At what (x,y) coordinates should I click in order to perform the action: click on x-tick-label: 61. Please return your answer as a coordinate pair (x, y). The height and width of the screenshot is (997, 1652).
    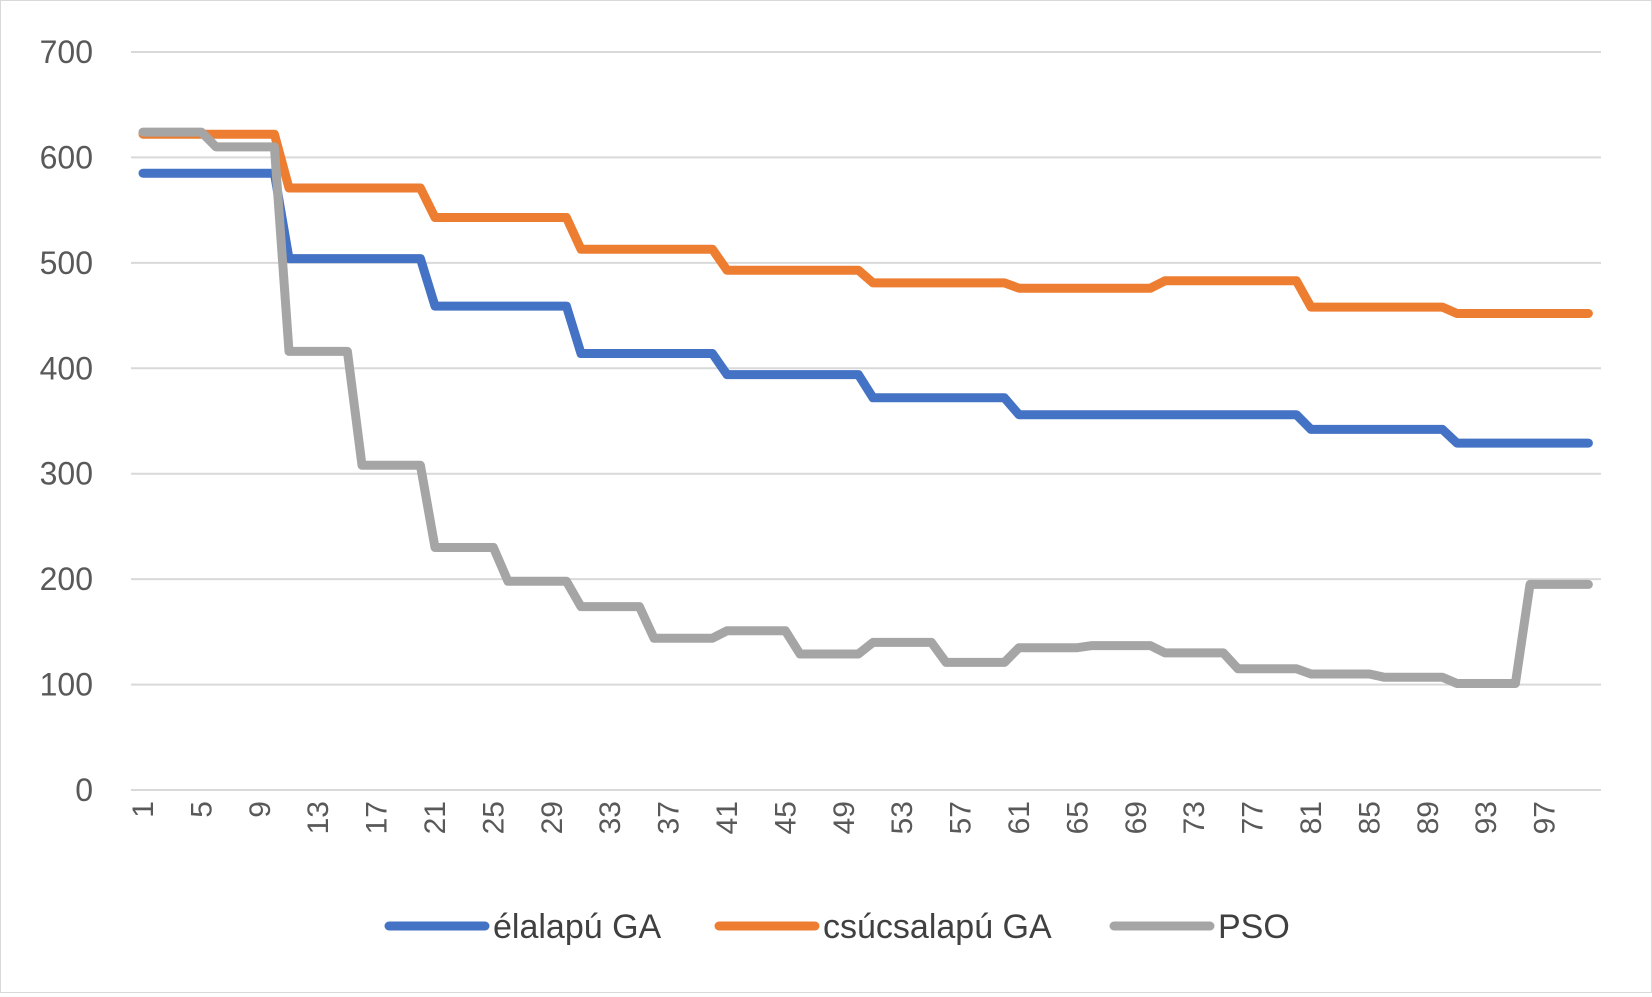
    Looking at the image, I should click on (1019, 817).